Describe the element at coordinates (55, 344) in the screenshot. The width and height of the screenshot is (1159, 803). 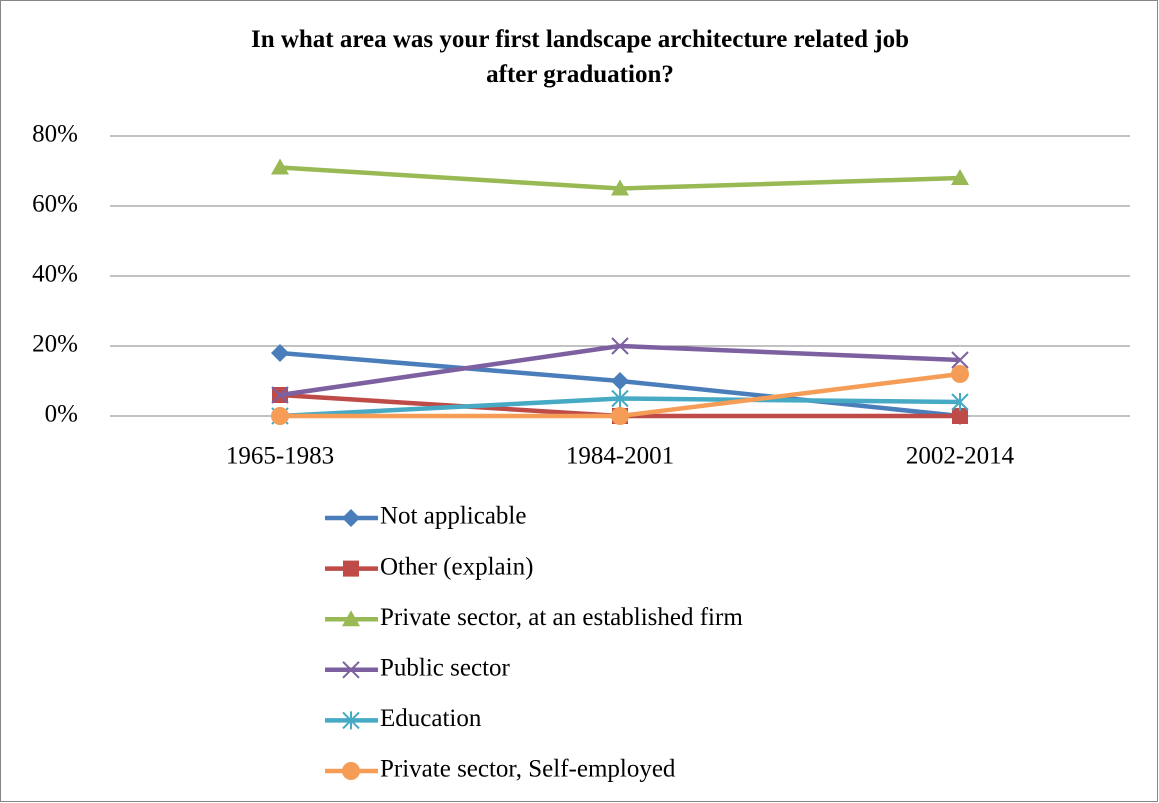
I see `y-tick-label: 20%` at that location.